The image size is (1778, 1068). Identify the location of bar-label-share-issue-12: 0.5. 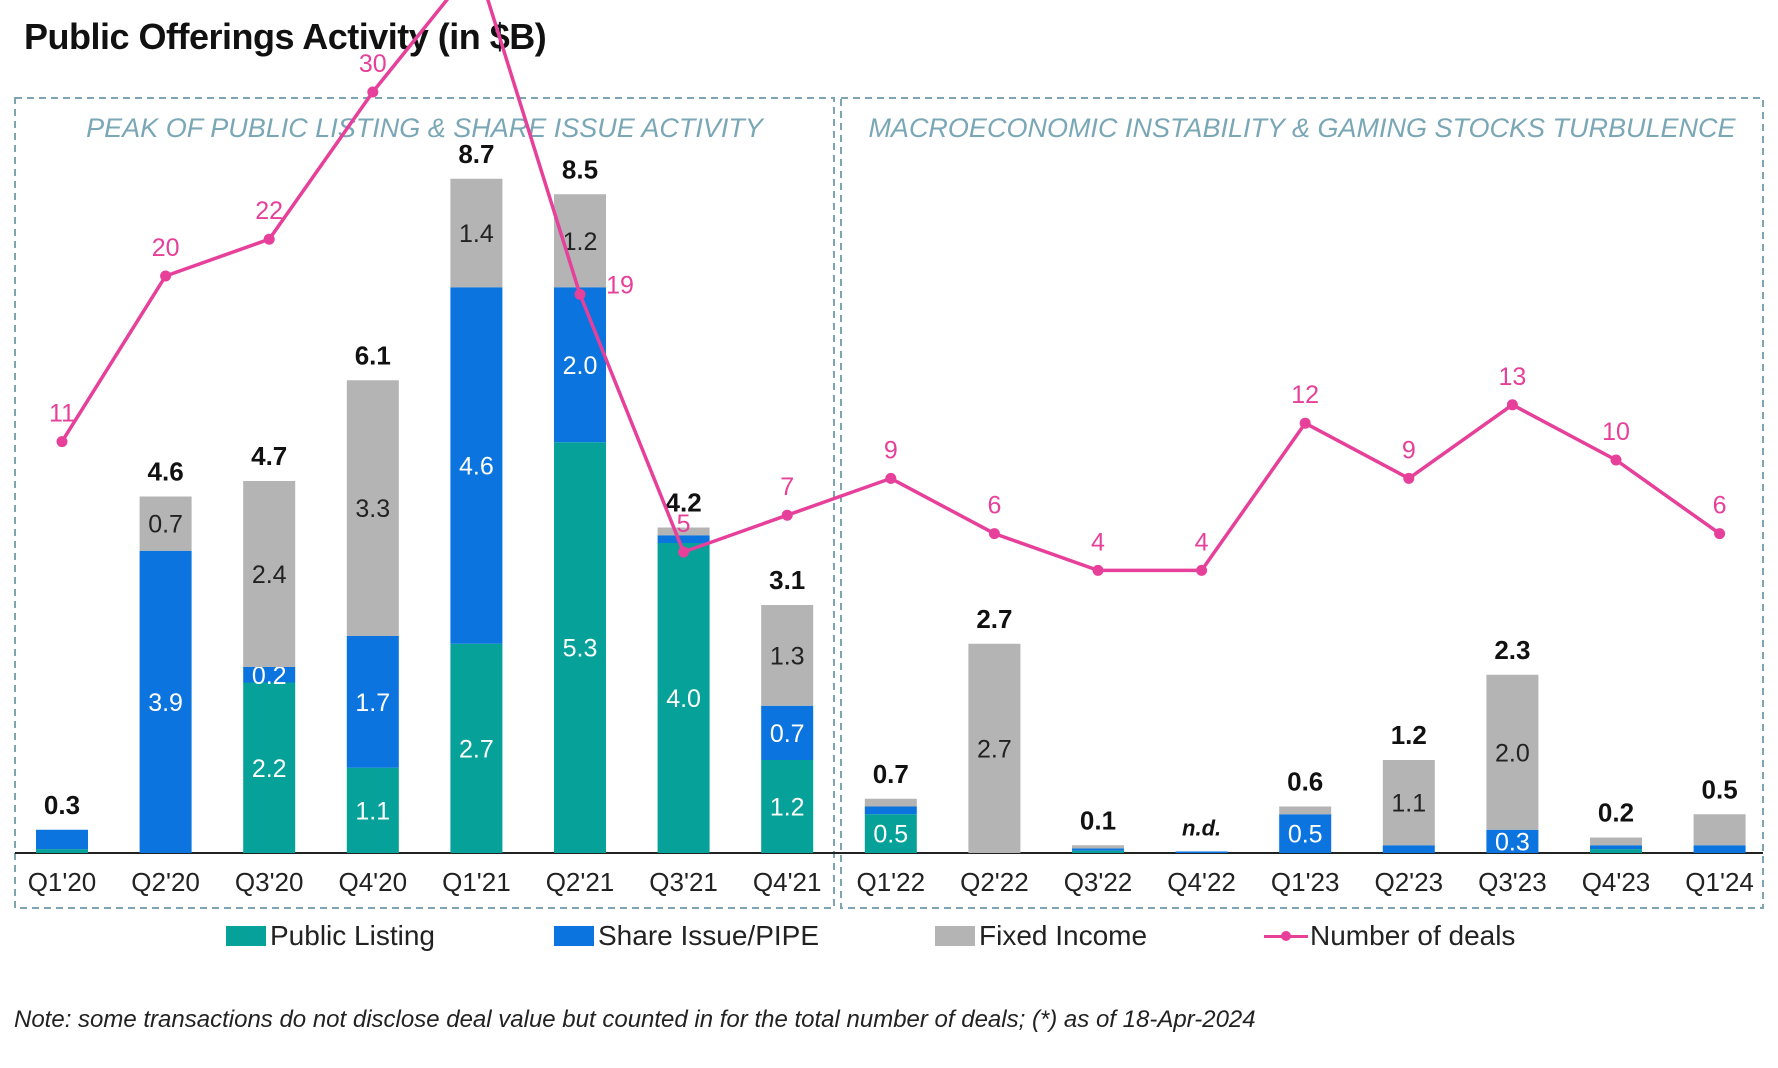
(1305, 835).